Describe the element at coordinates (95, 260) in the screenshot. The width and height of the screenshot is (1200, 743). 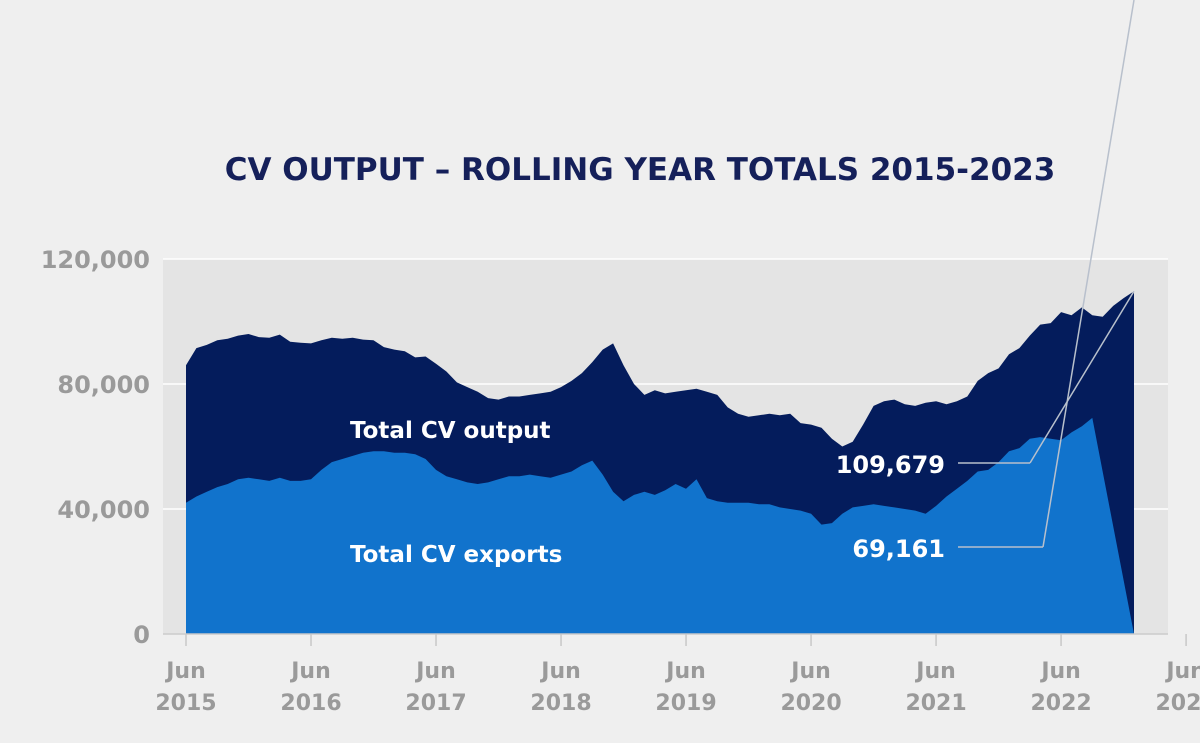
I see `y-tick-label-3: 120,000` at that location.